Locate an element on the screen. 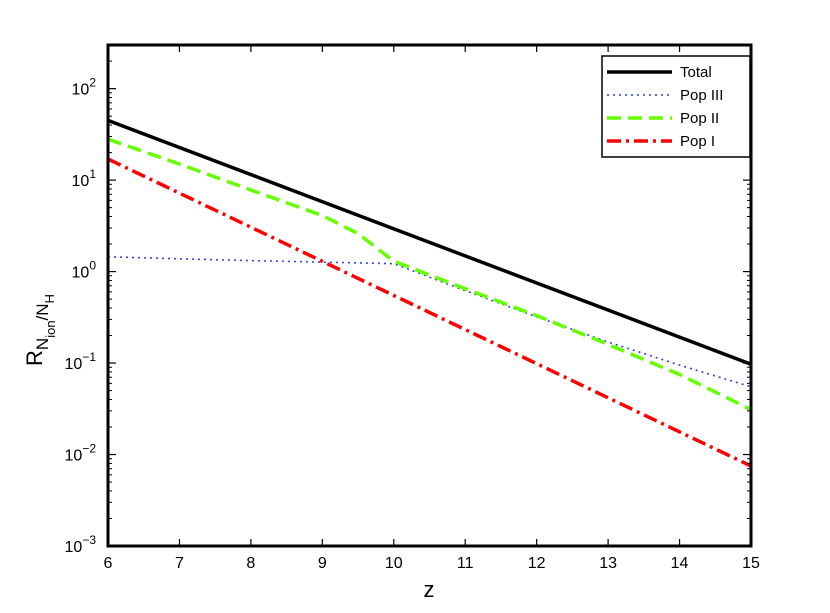  legend-label: Pop II is located at coordinates (699, 118).